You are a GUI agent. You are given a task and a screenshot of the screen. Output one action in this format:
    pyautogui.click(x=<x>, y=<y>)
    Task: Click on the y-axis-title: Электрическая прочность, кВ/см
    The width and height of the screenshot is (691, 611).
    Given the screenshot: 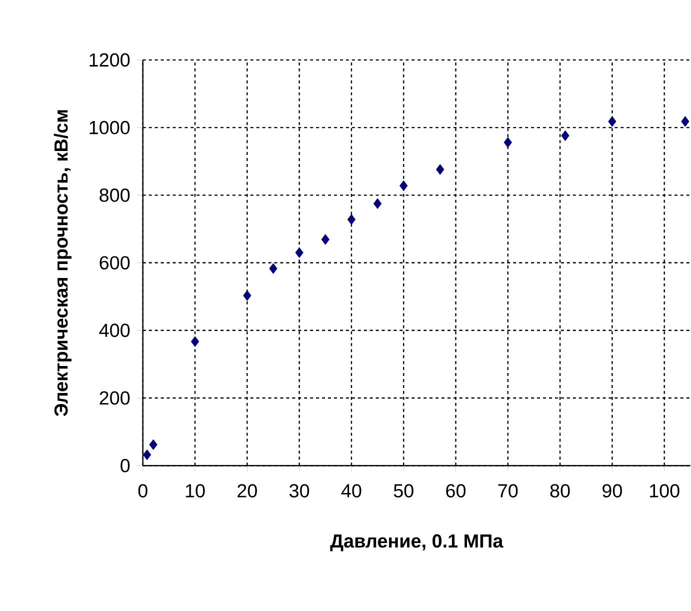 What is the action you would take?
    pyautogui.click(x=63, y=263)
    